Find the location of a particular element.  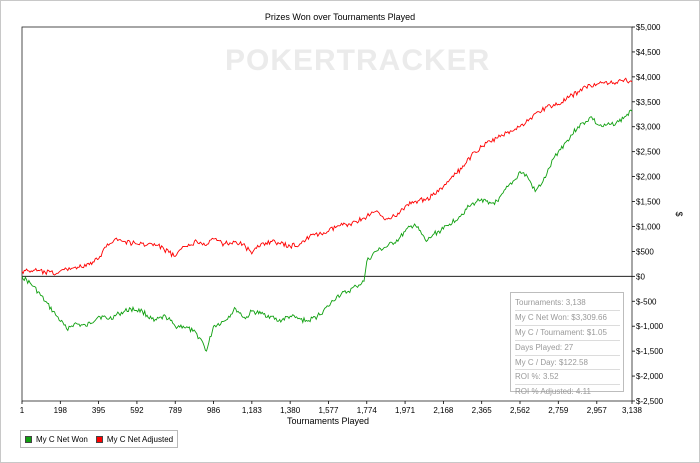

stat-line: Days Played: 27 is located at coordinates (567, 348).